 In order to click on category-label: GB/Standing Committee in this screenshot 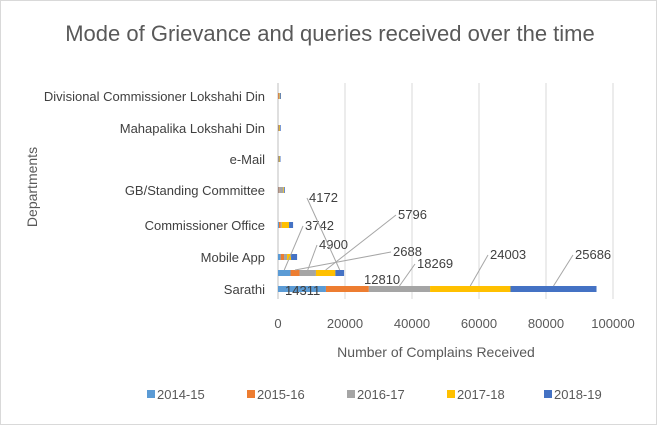, I will do `click(195, 190)`.